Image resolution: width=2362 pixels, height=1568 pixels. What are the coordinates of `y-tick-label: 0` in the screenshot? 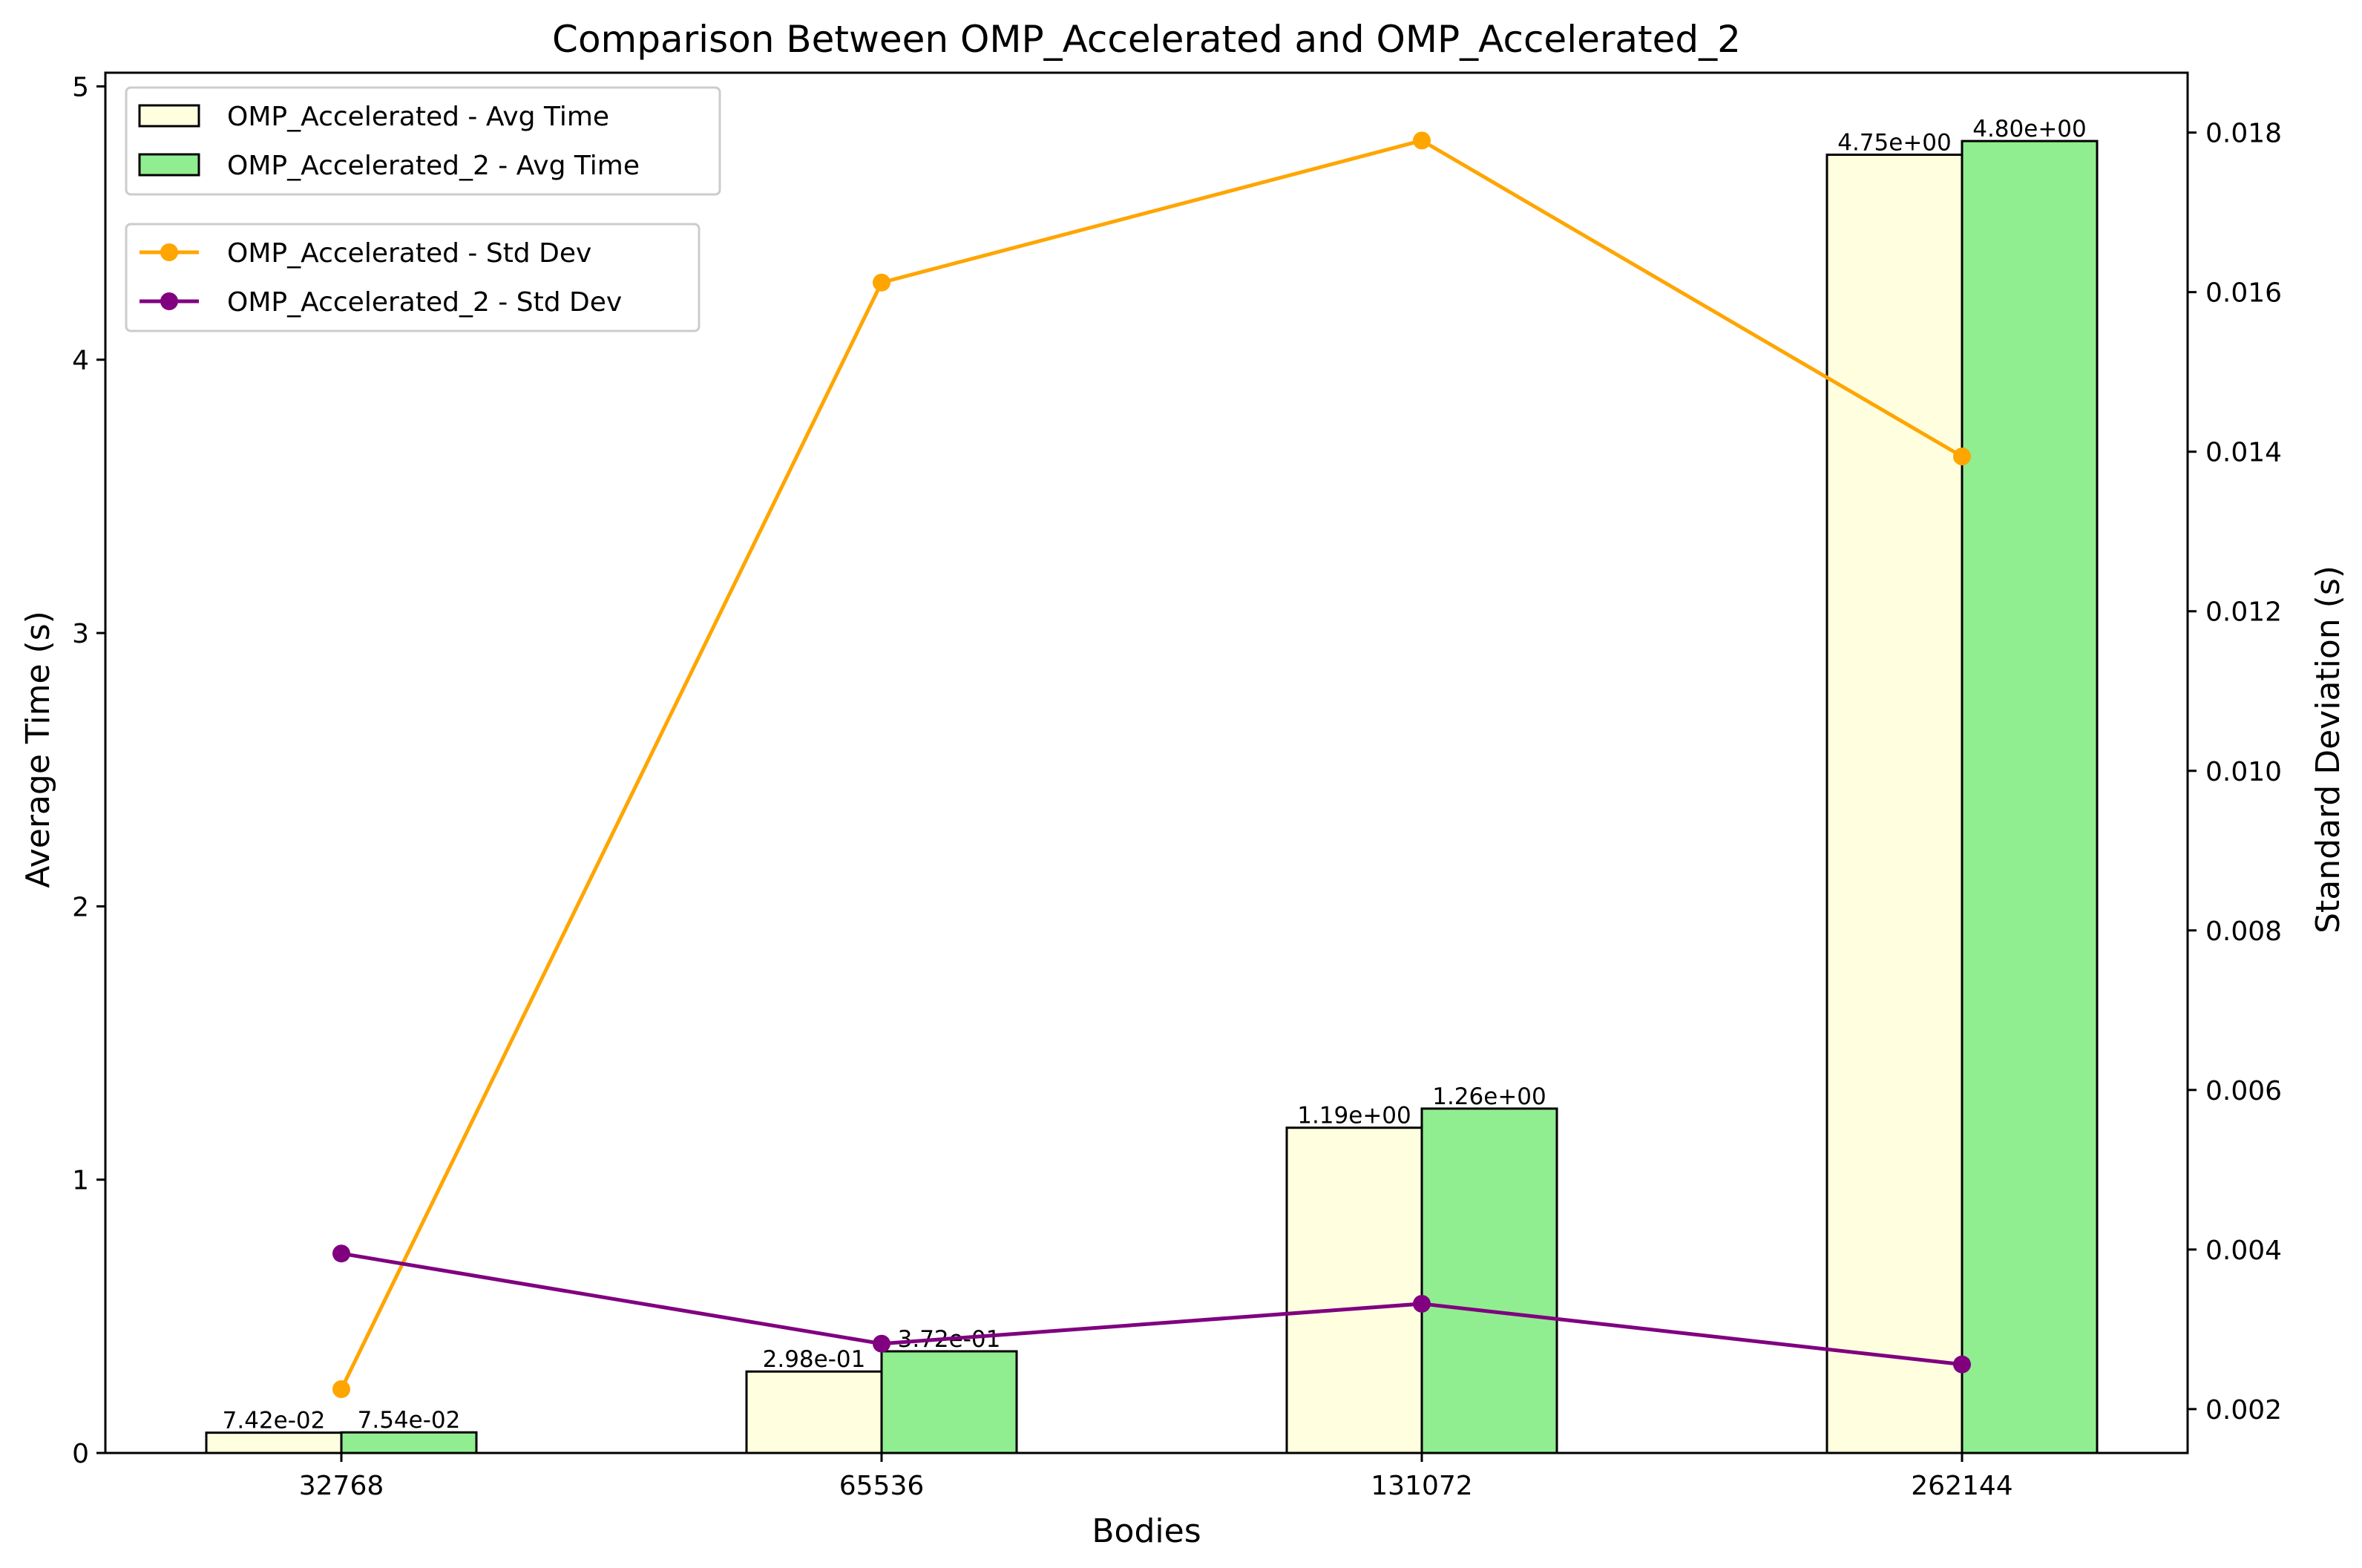 It's located at (80, 1454).